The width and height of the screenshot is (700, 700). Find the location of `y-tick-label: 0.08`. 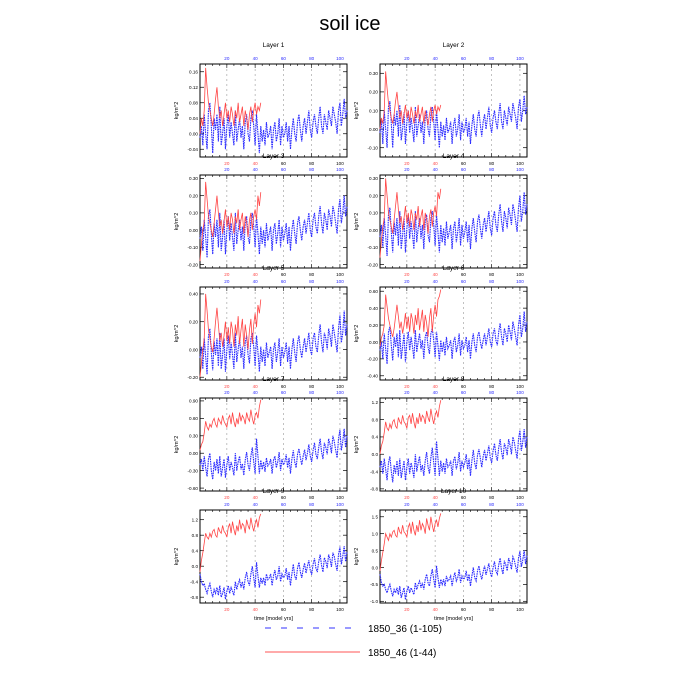

y-tick-label: 0.08 is located at coordinates (193, 103).